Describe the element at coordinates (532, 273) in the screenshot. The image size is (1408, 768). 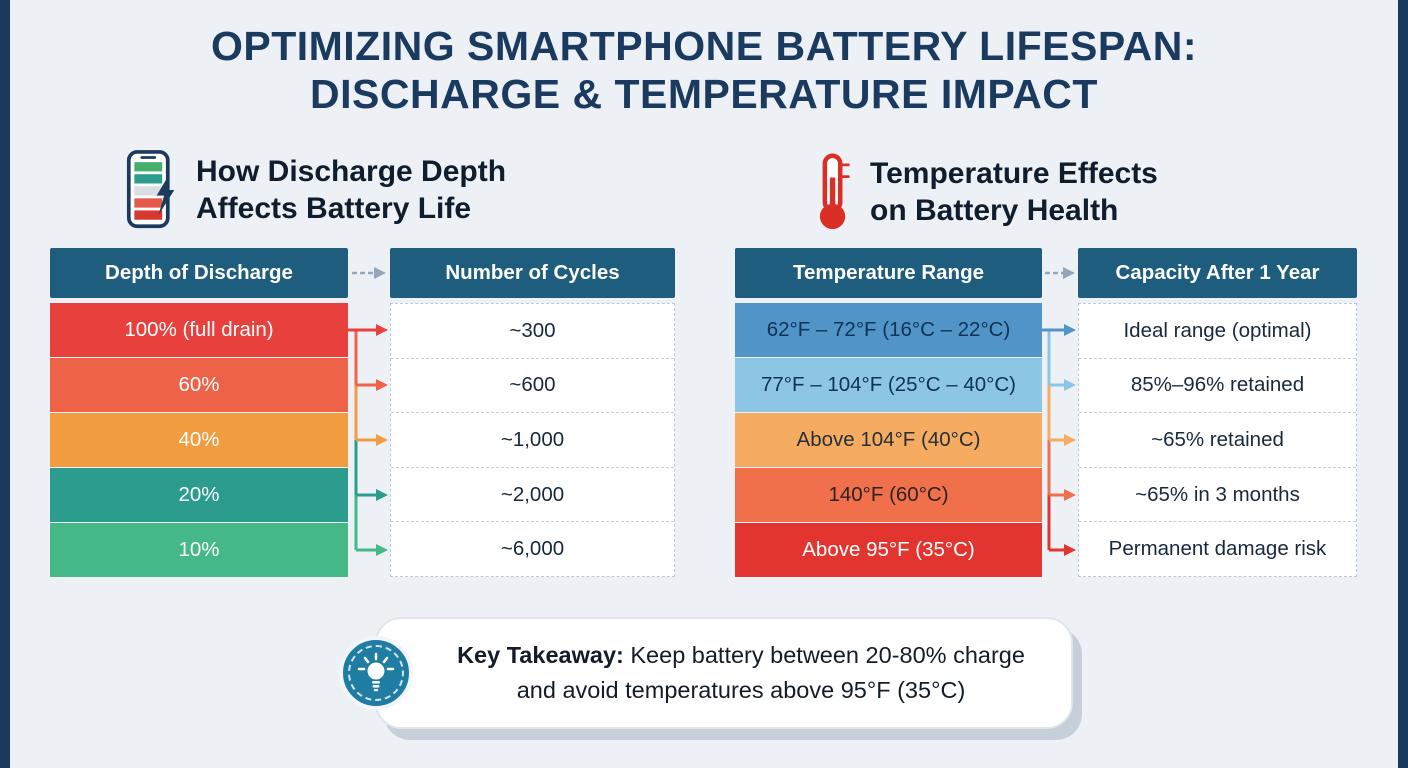
I see `discharge-col2-header: Number of Cycles` at that location.